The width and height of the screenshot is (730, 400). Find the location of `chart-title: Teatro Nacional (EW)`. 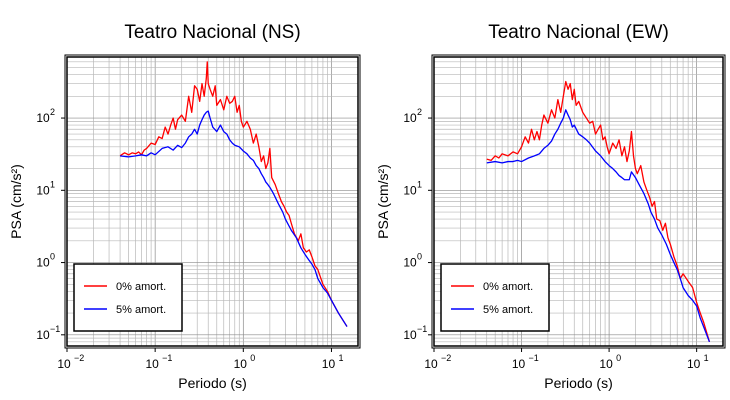

chart-title: Teatro Nacional (EW) is located at coordinates (578, 32).